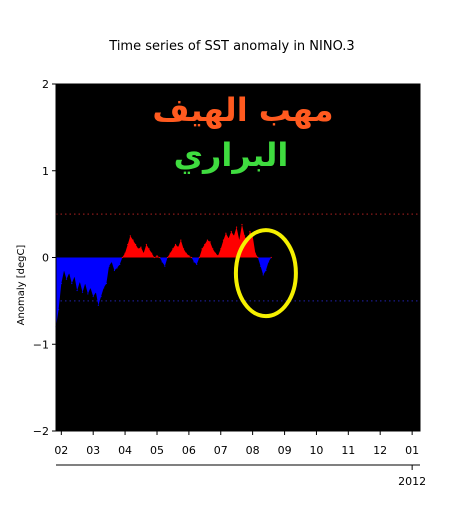 The height and width of the screenshot is (514, 465). Describe the element at coordinates (231, 46) in the screenshot. I see `chart-title: Time series of SST anomaly in NINO.3` at that location.